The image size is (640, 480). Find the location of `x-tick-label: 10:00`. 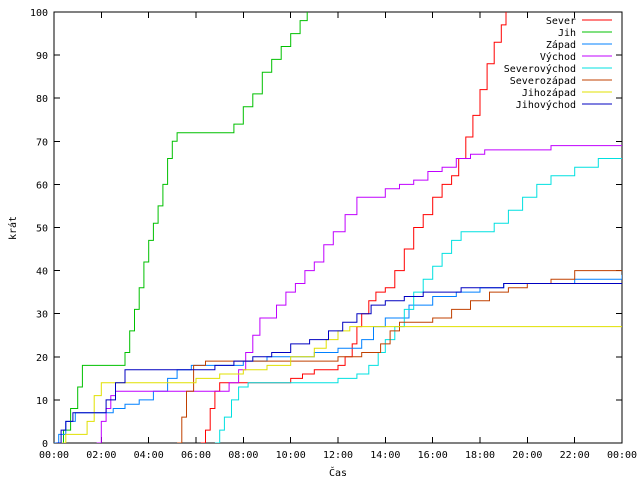

x-tick-label: 10:00 is located at coordinates (291, 455).